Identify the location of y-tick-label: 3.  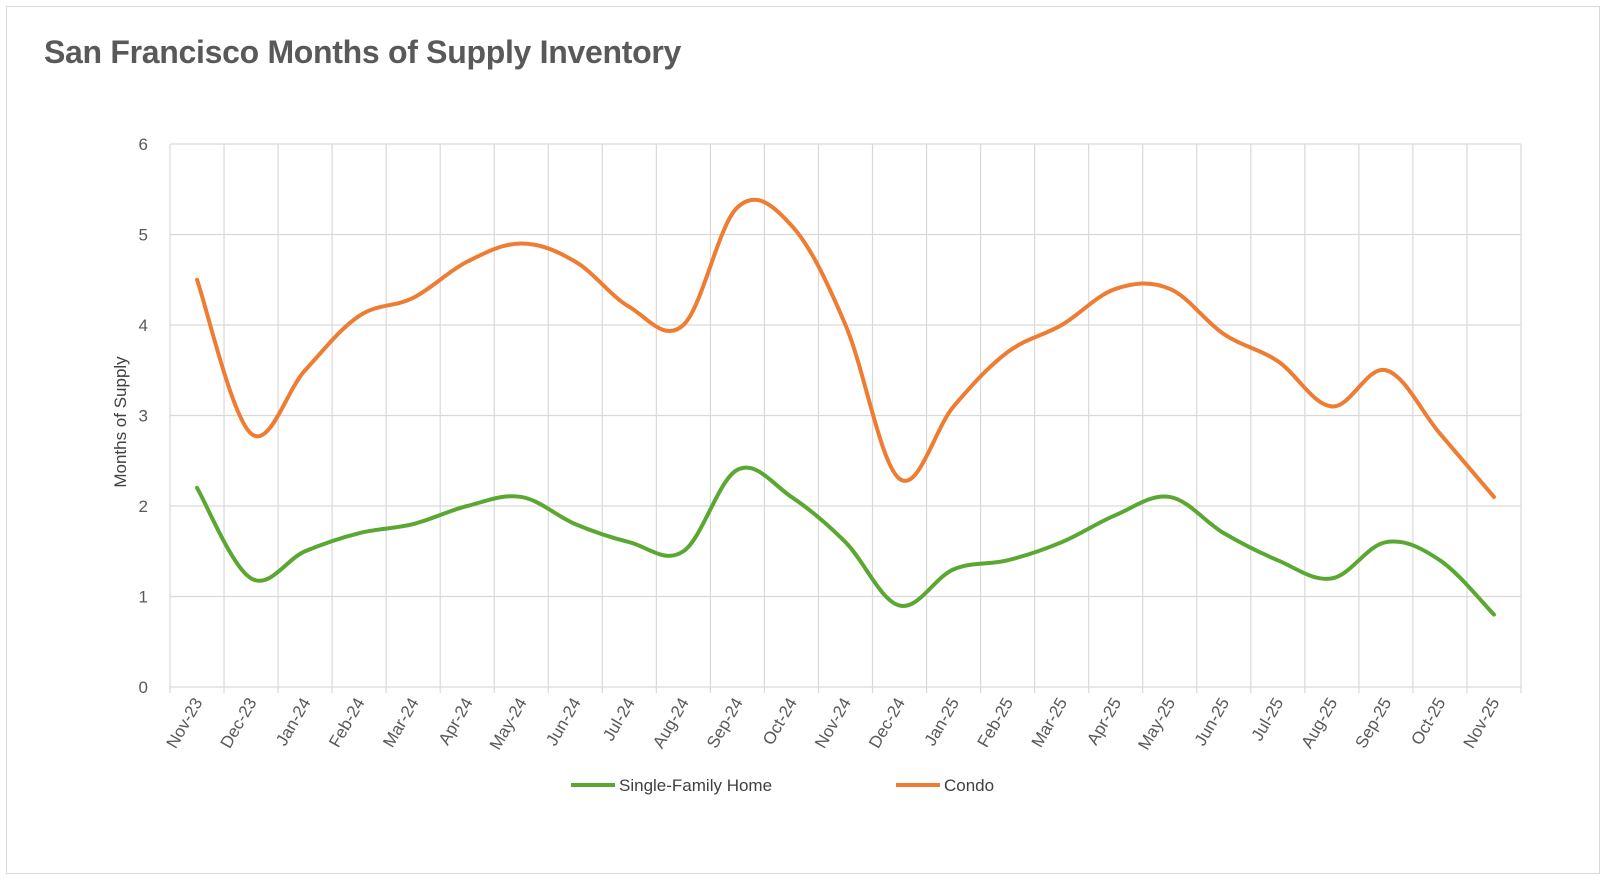
(143, 416).